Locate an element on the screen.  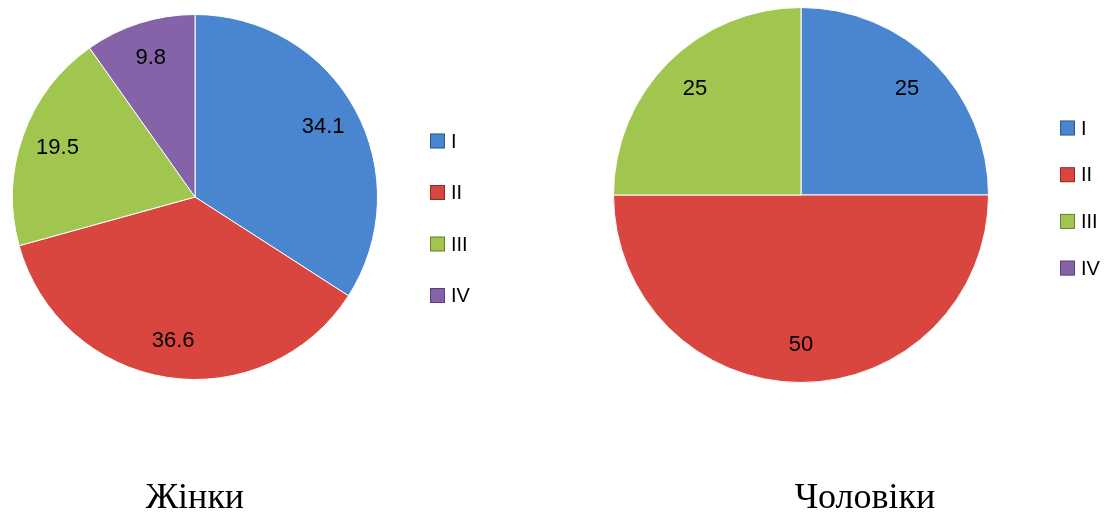
data-label: 50 is located at coordinates (801, 344).